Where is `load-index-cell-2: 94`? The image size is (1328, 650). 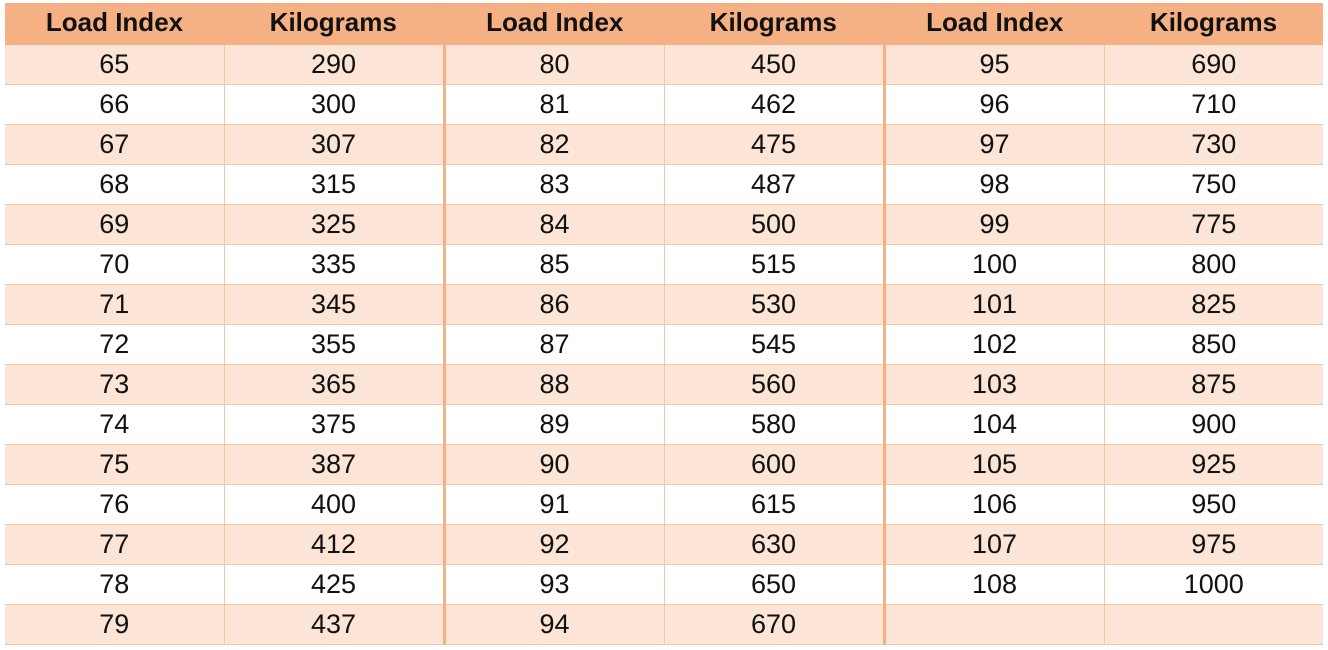
load-index-cell-2: 94 is located at coordinates (553, 624).